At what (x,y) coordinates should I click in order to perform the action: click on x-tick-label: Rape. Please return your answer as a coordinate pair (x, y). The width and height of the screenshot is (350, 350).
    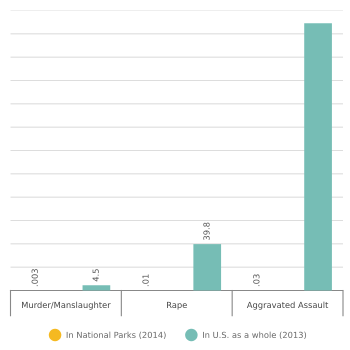
    Looking at the image, I should click on (177, 306).